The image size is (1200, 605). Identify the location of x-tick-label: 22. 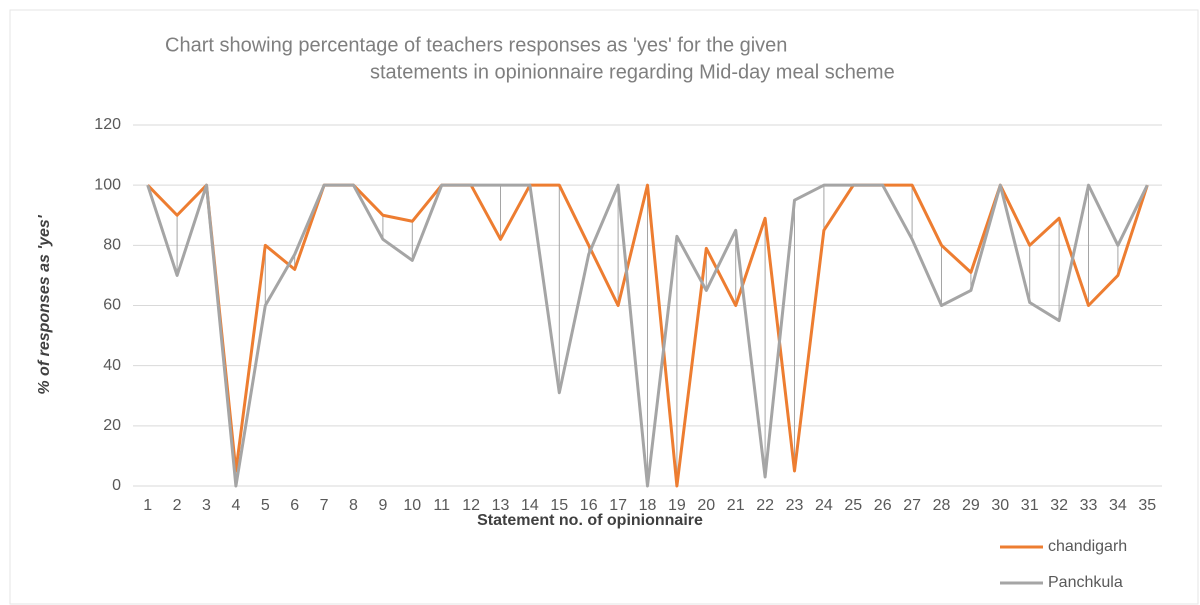
(765, 505).